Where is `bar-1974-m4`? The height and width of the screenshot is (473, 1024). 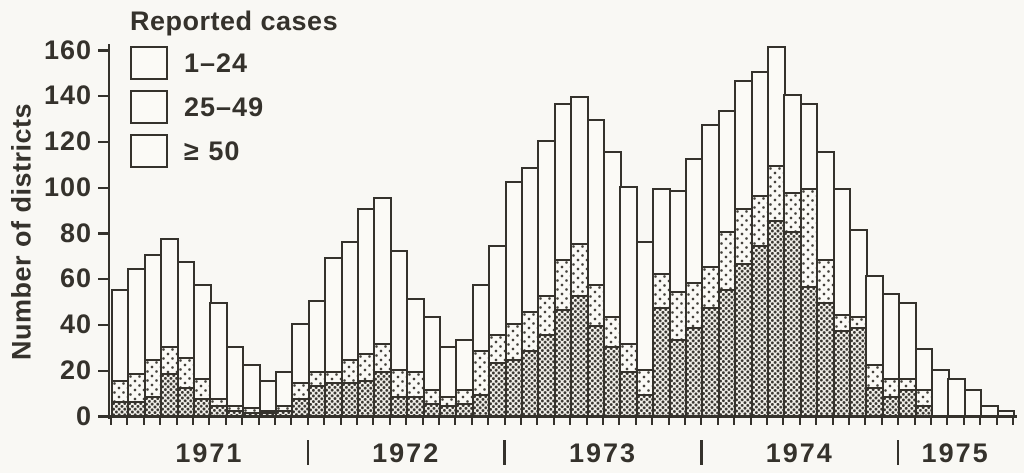
bar-1974-m4 is located at coordinates (760, 244).